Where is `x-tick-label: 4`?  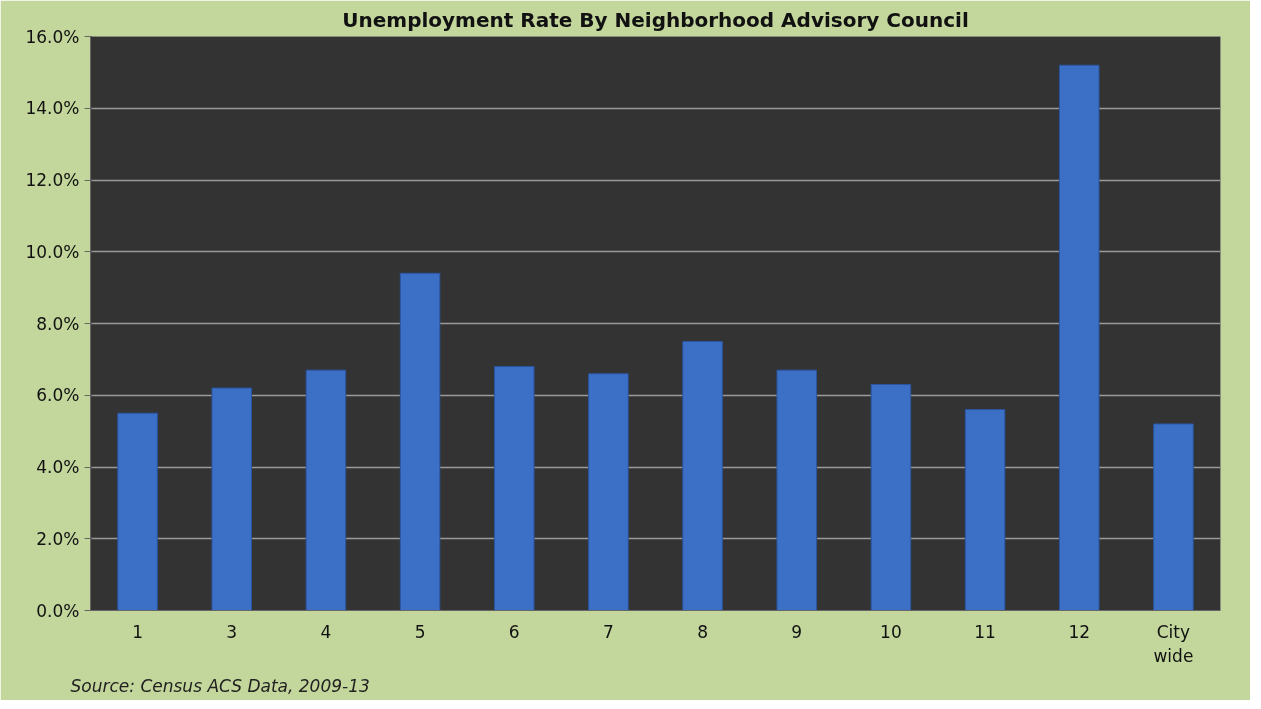 x-tick-label: 4 is located at coordinates (326, 631).